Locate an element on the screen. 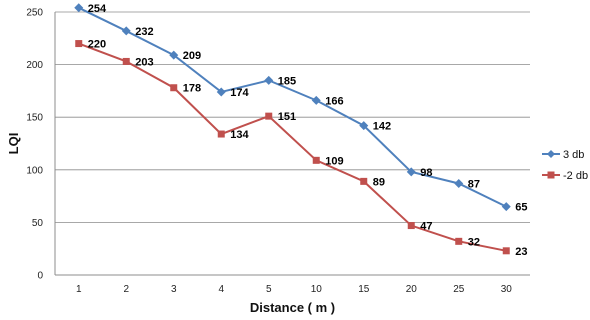 The image size is (590, 320). data-label: 209 is located at coordinates (192, 56).